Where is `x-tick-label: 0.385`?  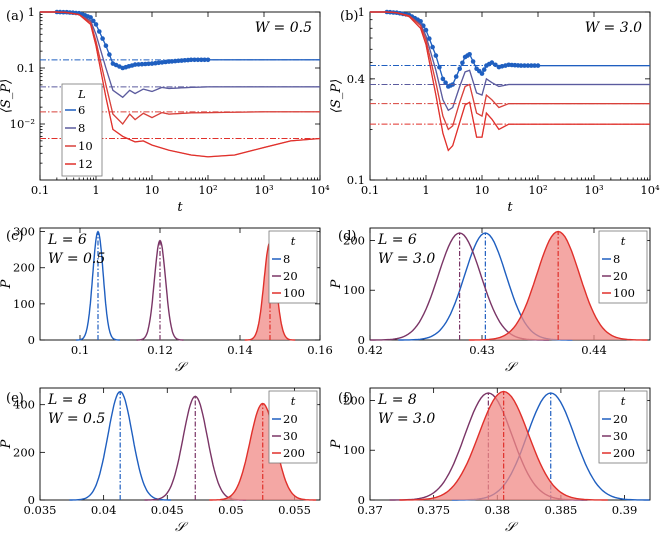
x-tick-label: 0.385 is located at coordinates (560, 510).